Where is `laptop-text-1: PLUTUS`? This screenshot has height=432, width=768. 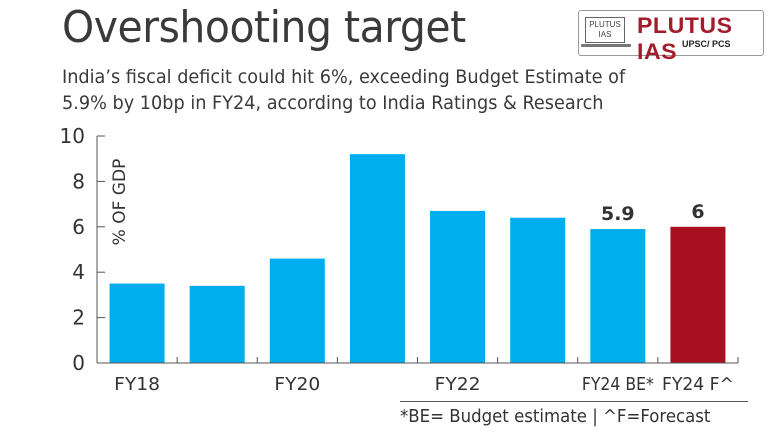
laptop-text-1: PLUTUS is located at coordinates (605, 24).